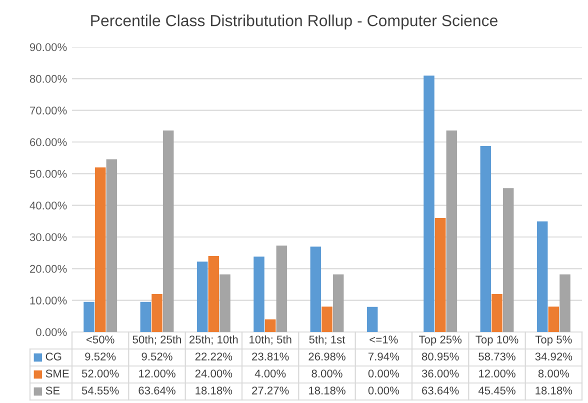 The image size is (588, 403). Describe the element at coordinates (271, 340) in the screenshot. I see `x-tick-label: 10th; 5th` at that location.